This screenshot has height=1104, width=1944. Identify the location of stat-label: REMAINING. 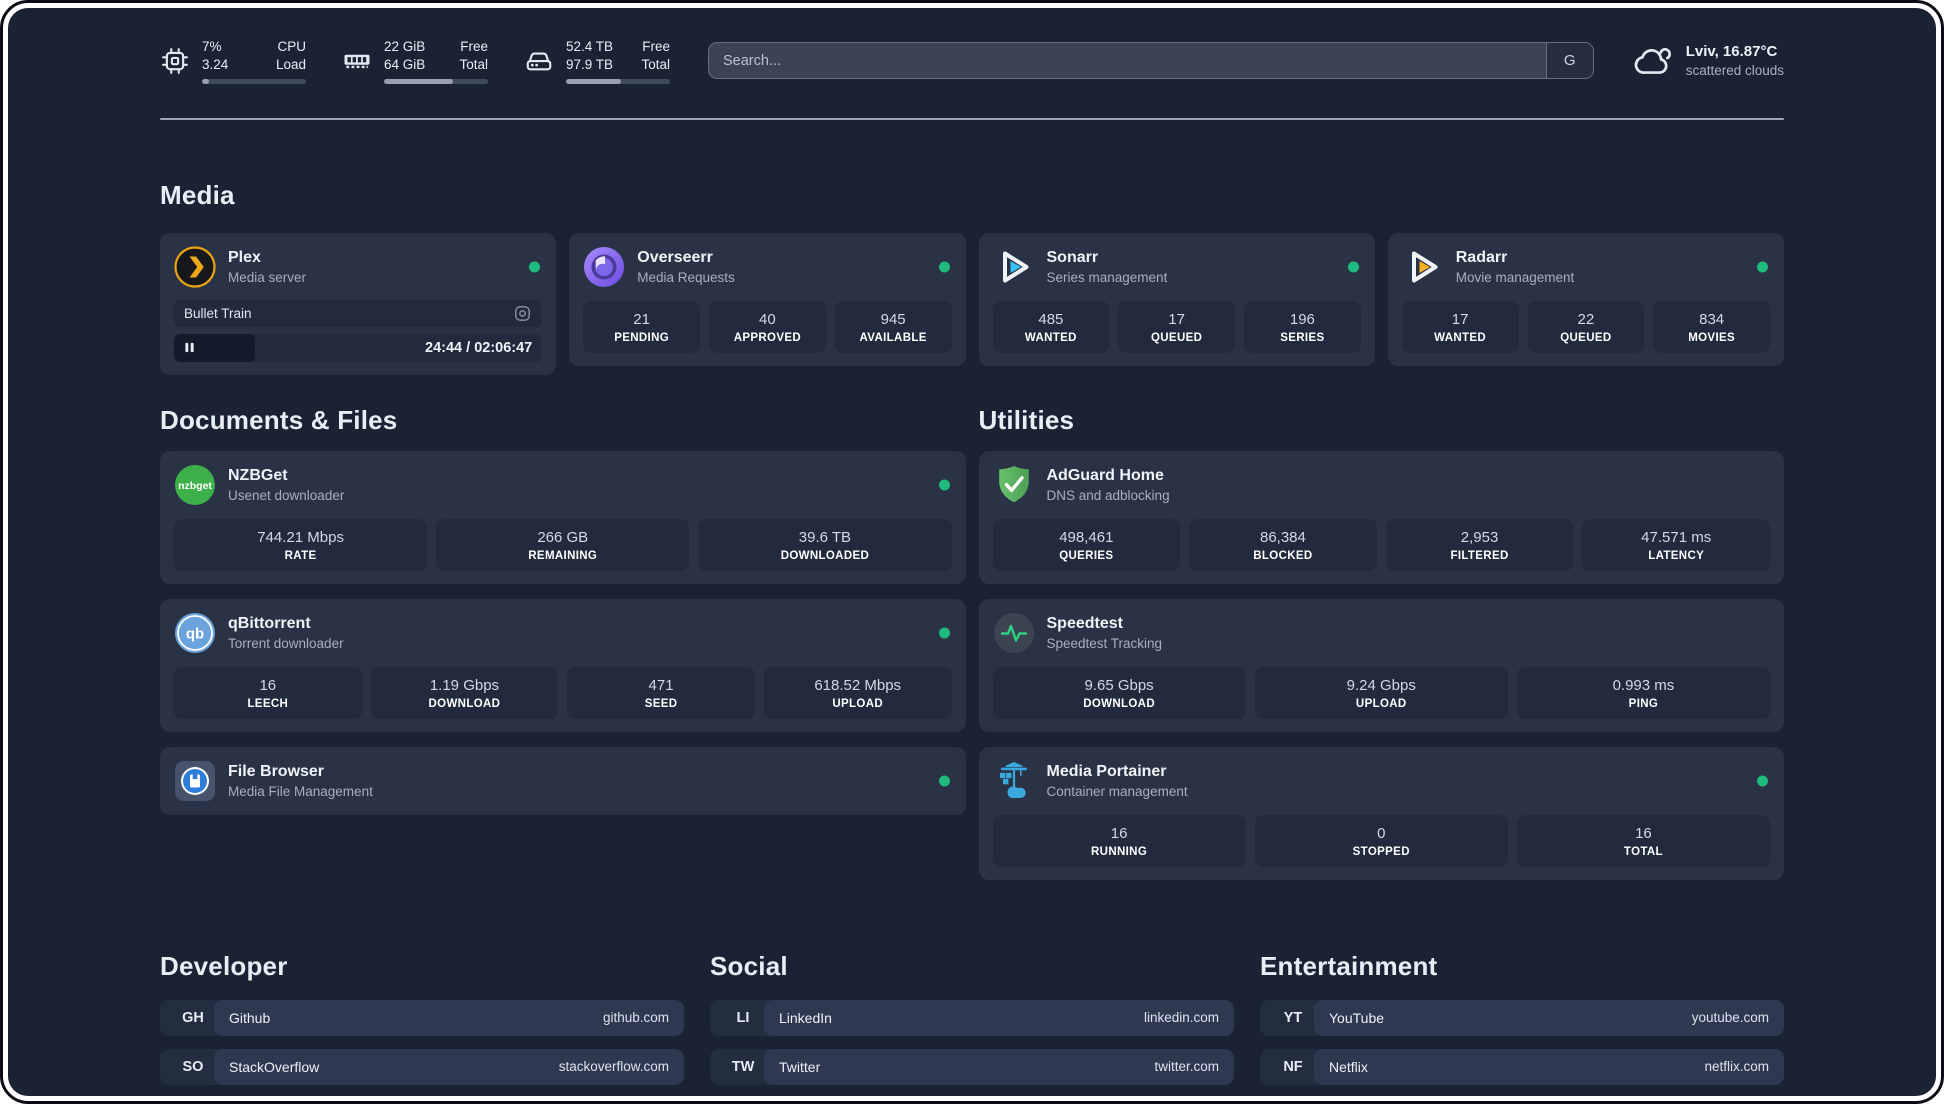
(563, 555).